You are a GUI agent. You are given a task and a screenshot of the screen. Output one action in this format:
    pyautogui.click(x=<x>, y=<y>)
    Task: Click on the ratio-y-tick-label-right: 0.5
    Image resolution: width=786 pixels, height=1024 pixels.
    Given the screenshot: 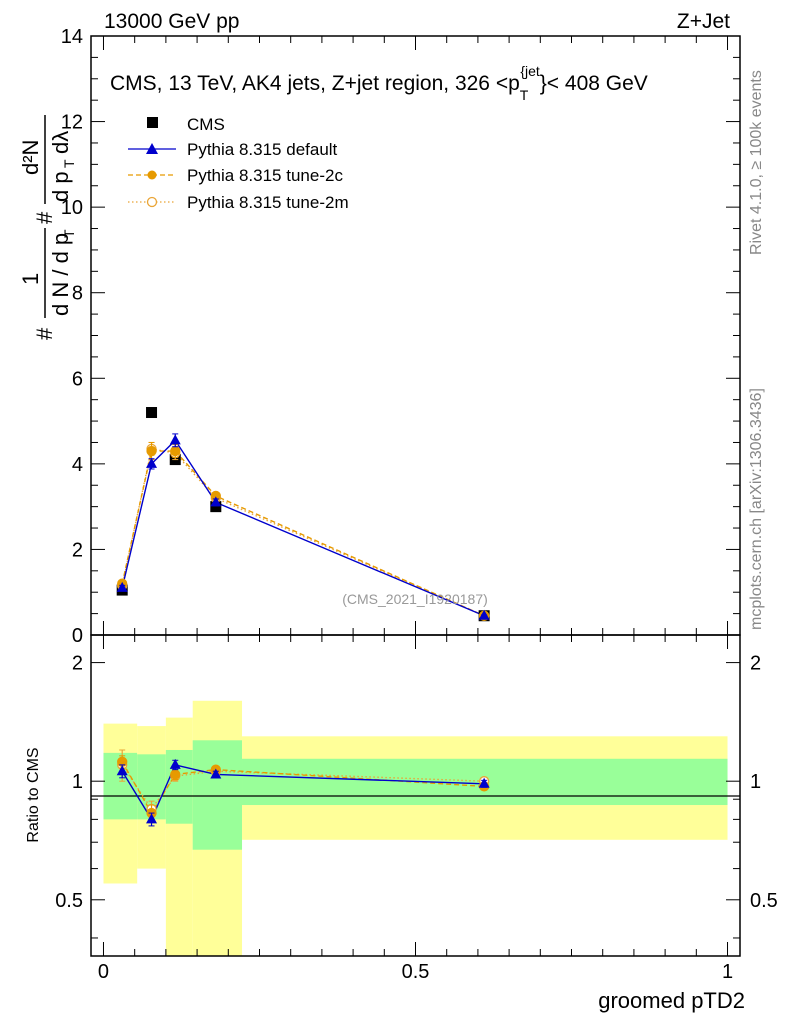 What is the action you would take?
    pyautogui.click(x=764, y=901)
    